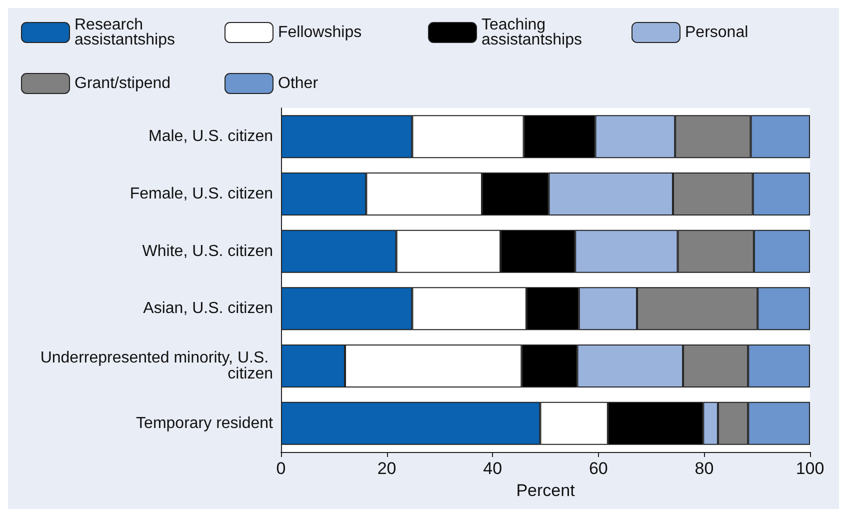  I want to click on legend-label: Personal, so click(716, 32).